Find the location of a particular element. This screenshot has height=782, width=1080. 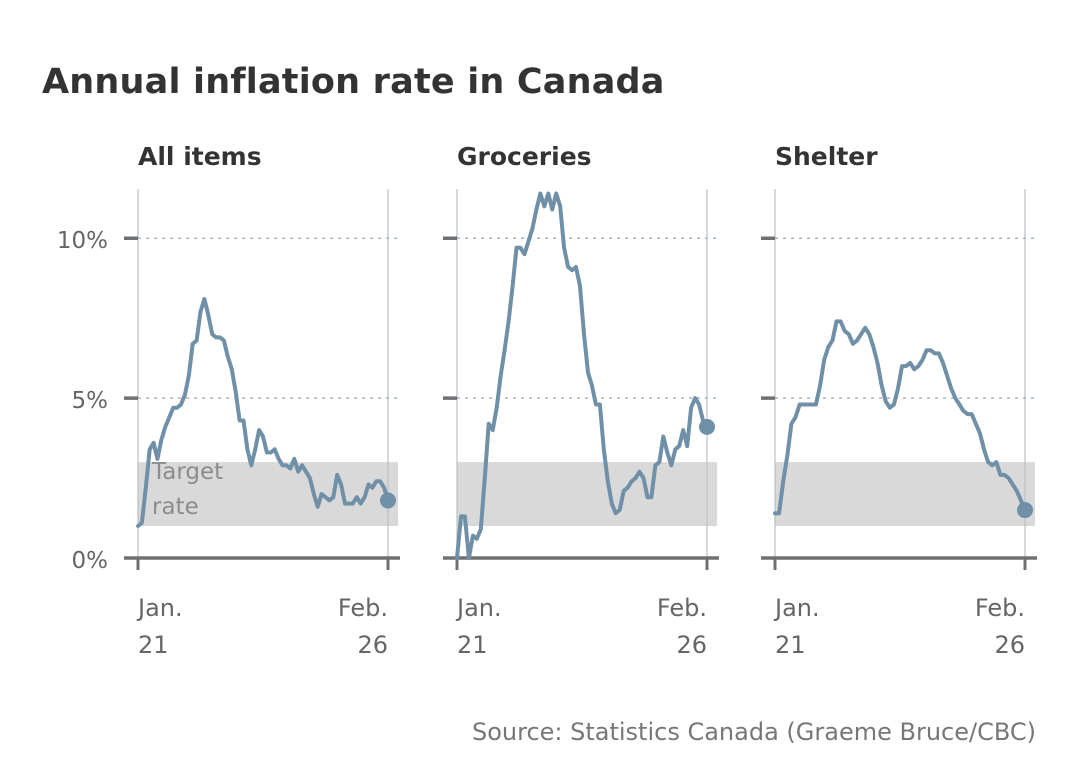

target-label-line-1: Target is located at coordinates (187, 472).